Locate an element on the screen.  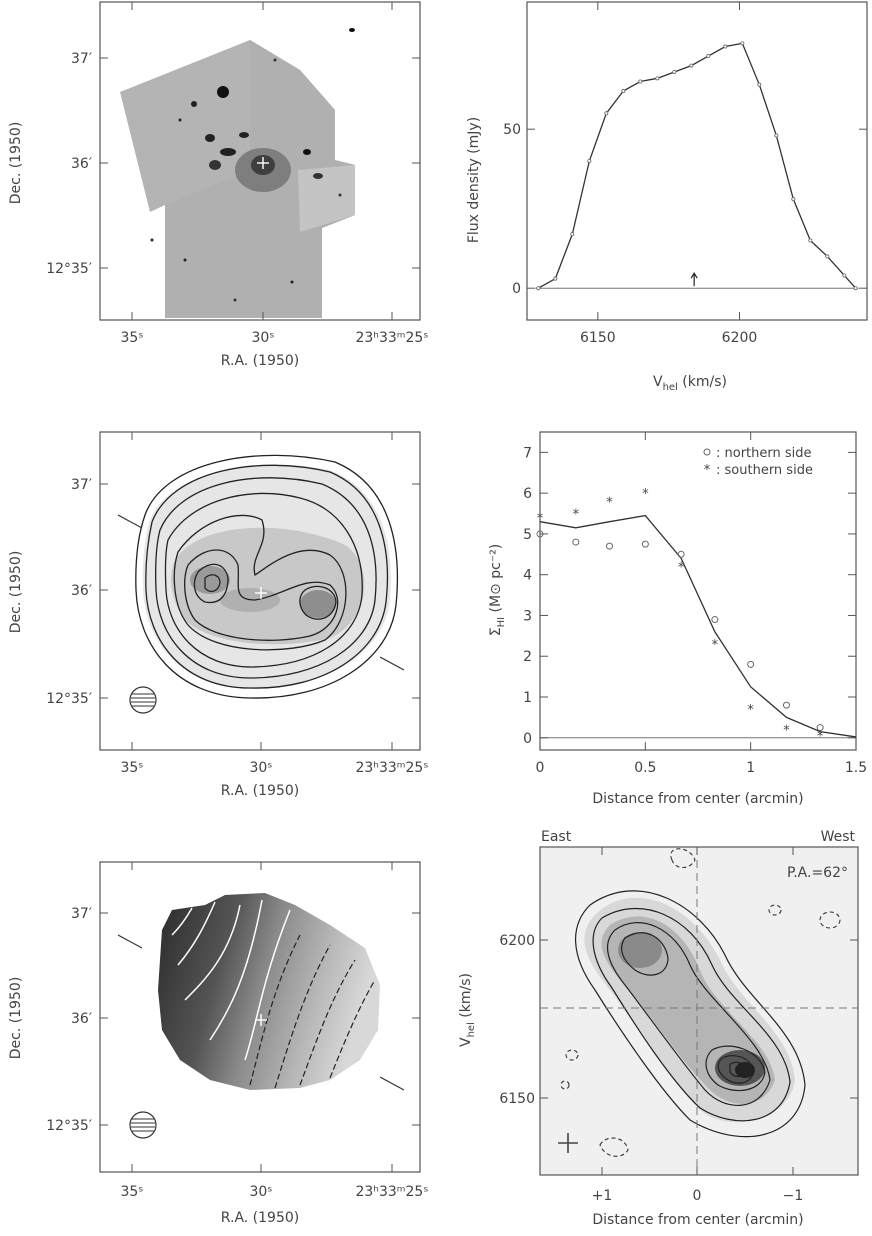
optical-xtick-2: 30ˢ is located at coordinates (262, 338).